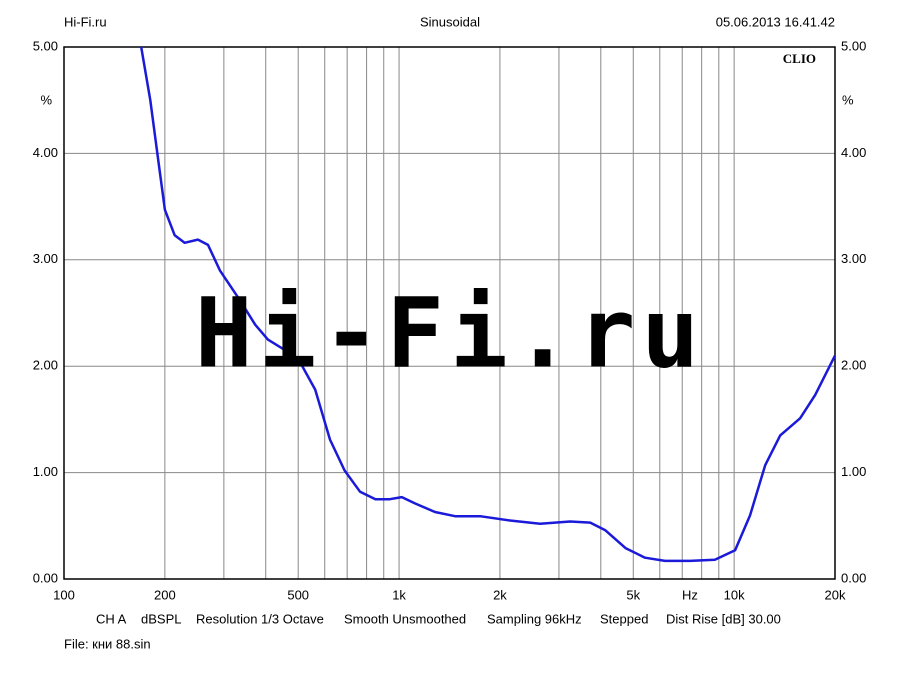  What do you see at coordinates (633, 594) in the screenshot?
I see `x-tick-label: 5k` at bounding box center [633, 594].